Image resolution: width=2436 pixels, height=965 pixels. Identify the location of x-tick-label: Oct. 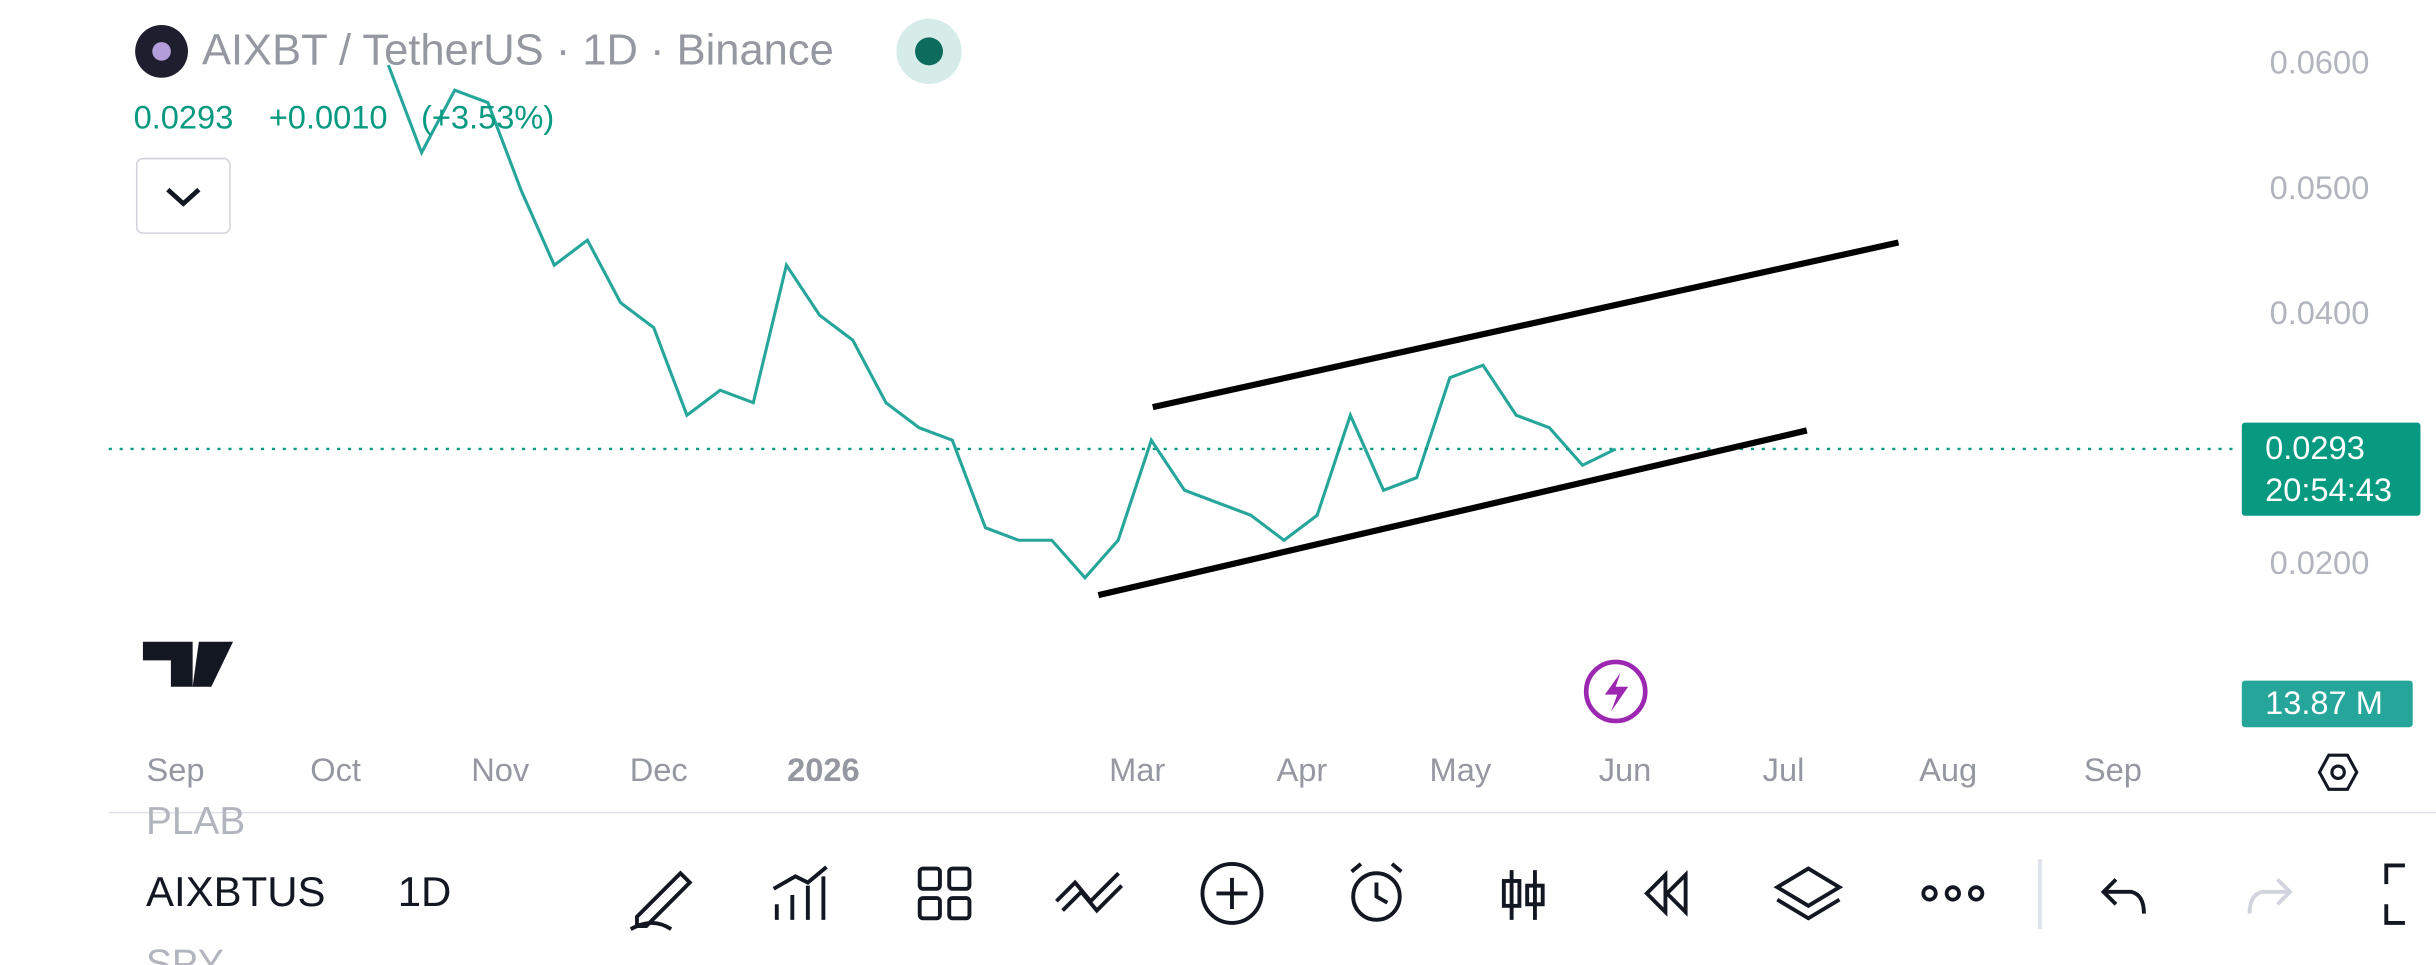
(335, 769).